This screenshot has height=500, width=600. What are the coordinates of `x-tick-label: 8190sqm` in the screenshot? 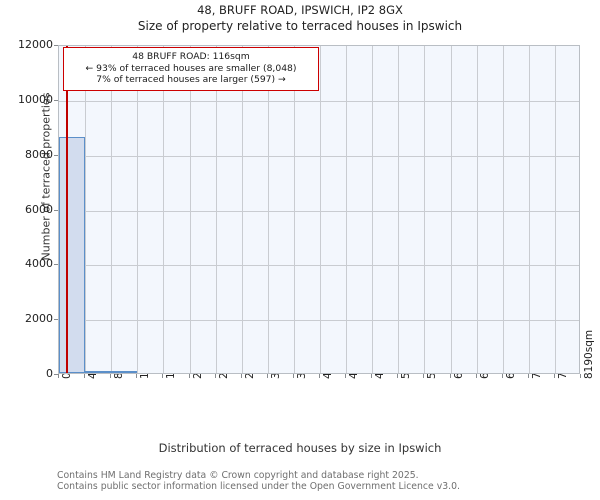 It's located at (589, 354).